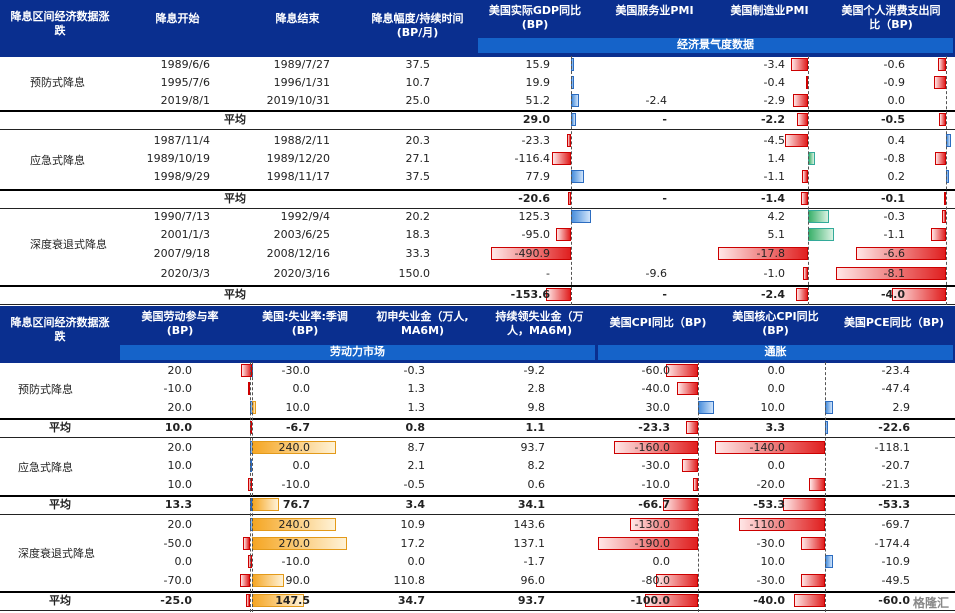  I want to click on top-cell-cut-per-month: 20.2, so click(418, 216).